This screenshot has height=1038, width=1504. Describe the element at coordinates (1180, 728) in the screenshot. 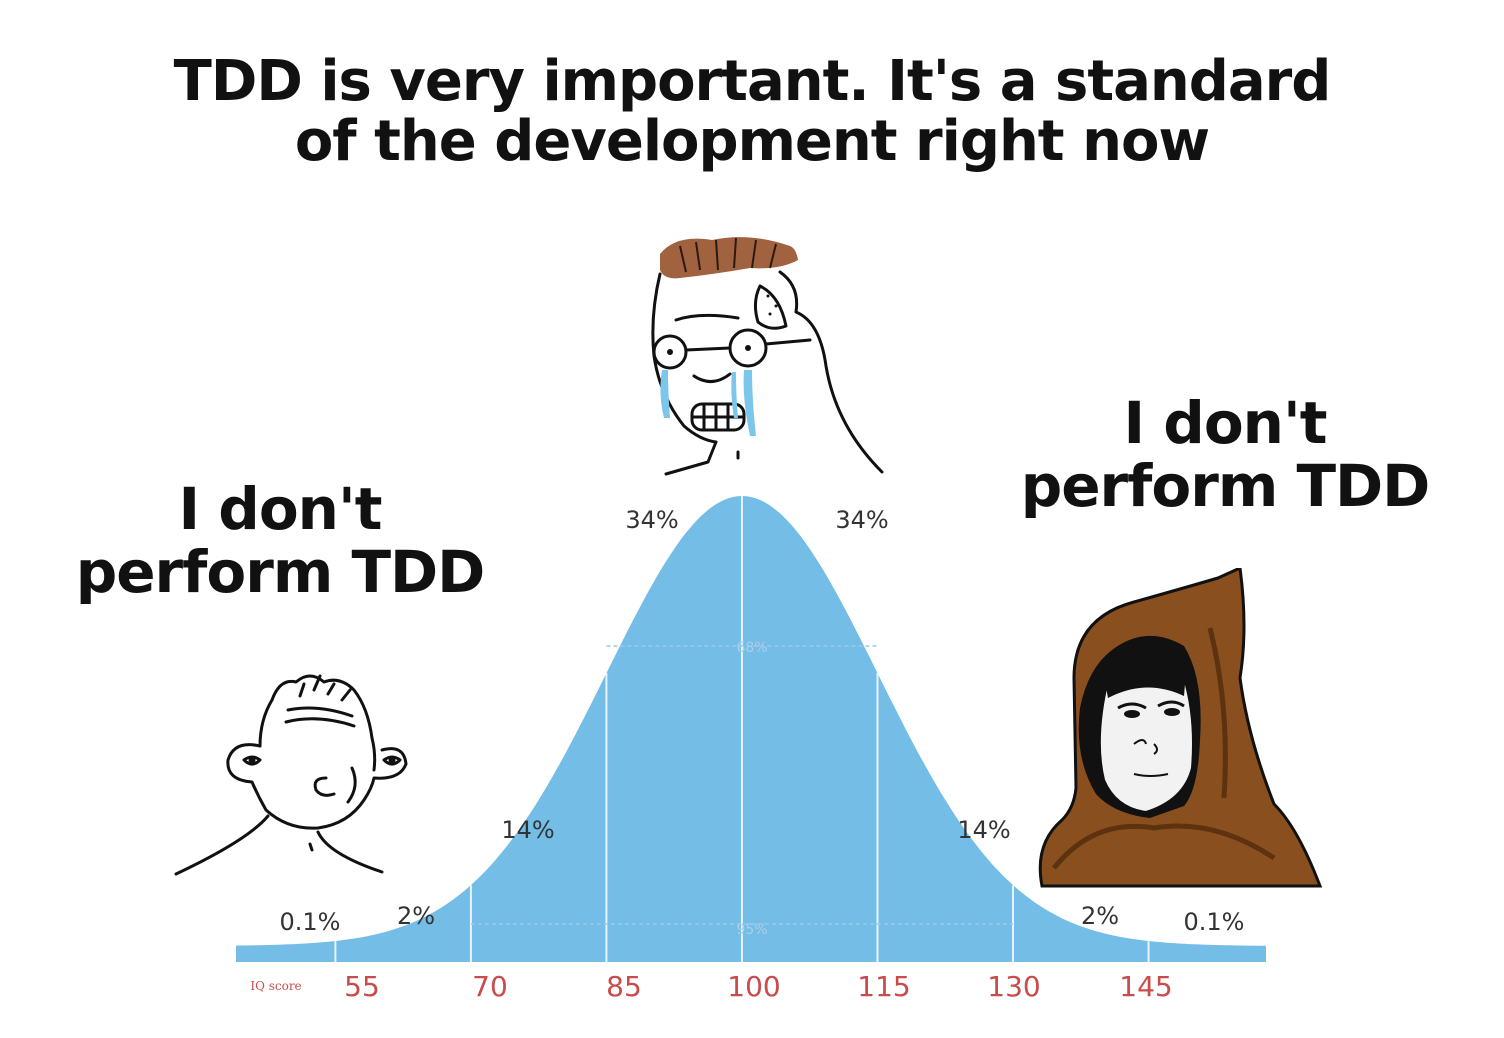

I see `wojak-hooded-monk-icon` at that location.